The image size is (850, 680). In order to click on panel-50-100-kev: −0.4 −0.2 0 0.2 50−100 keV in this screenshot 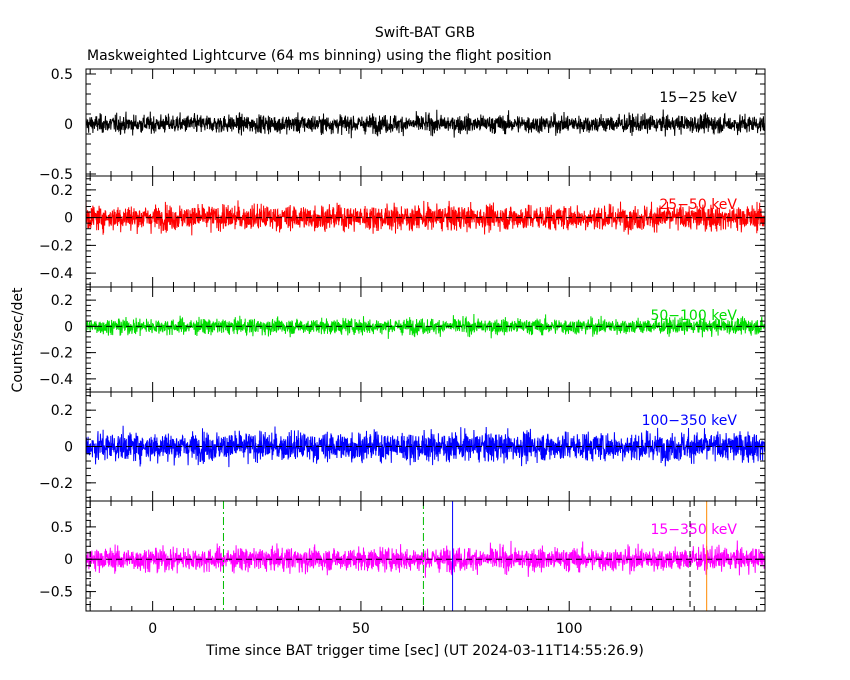, I will do `click(402, 339)`.